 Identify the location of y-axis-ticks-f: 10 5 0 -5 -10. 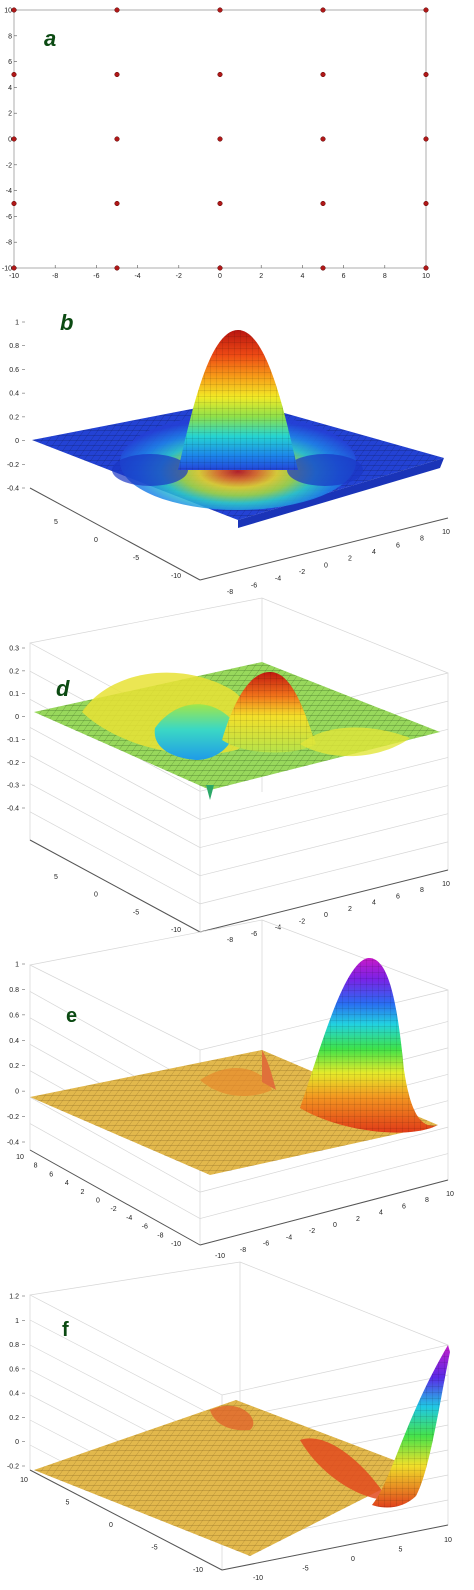
(111, 1525).